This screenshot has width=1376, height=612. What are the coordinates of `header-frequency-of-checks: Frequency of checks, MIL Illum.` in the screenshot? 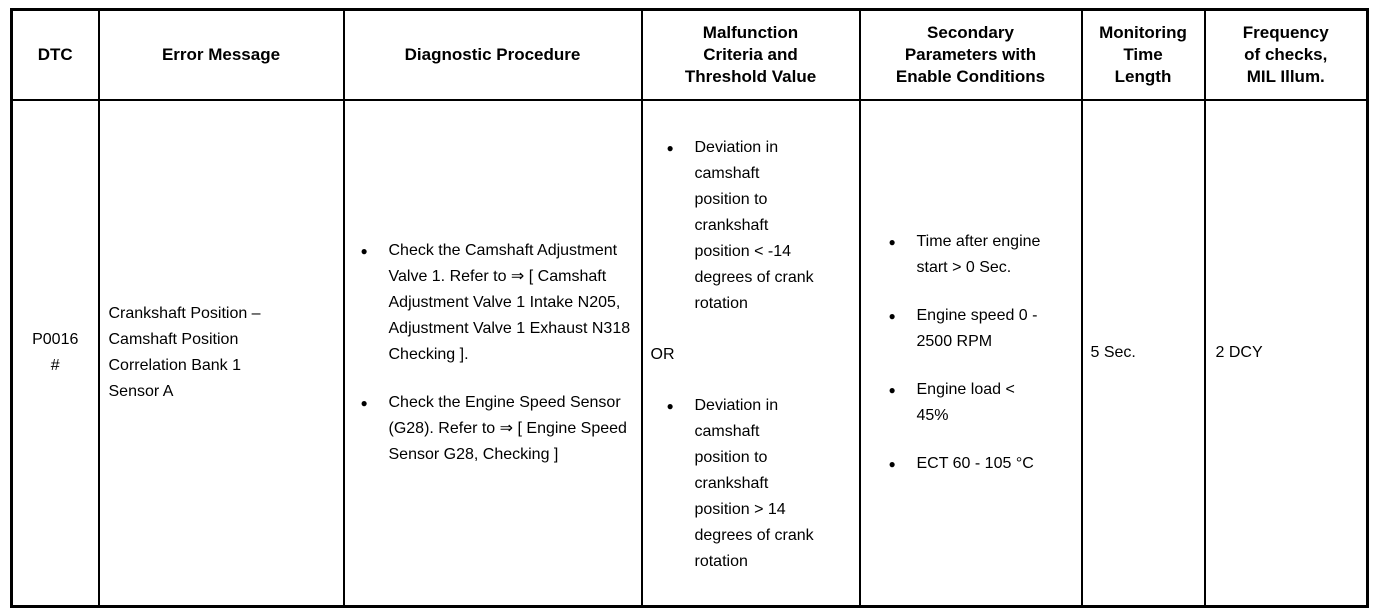 It's located at (1286, 54).